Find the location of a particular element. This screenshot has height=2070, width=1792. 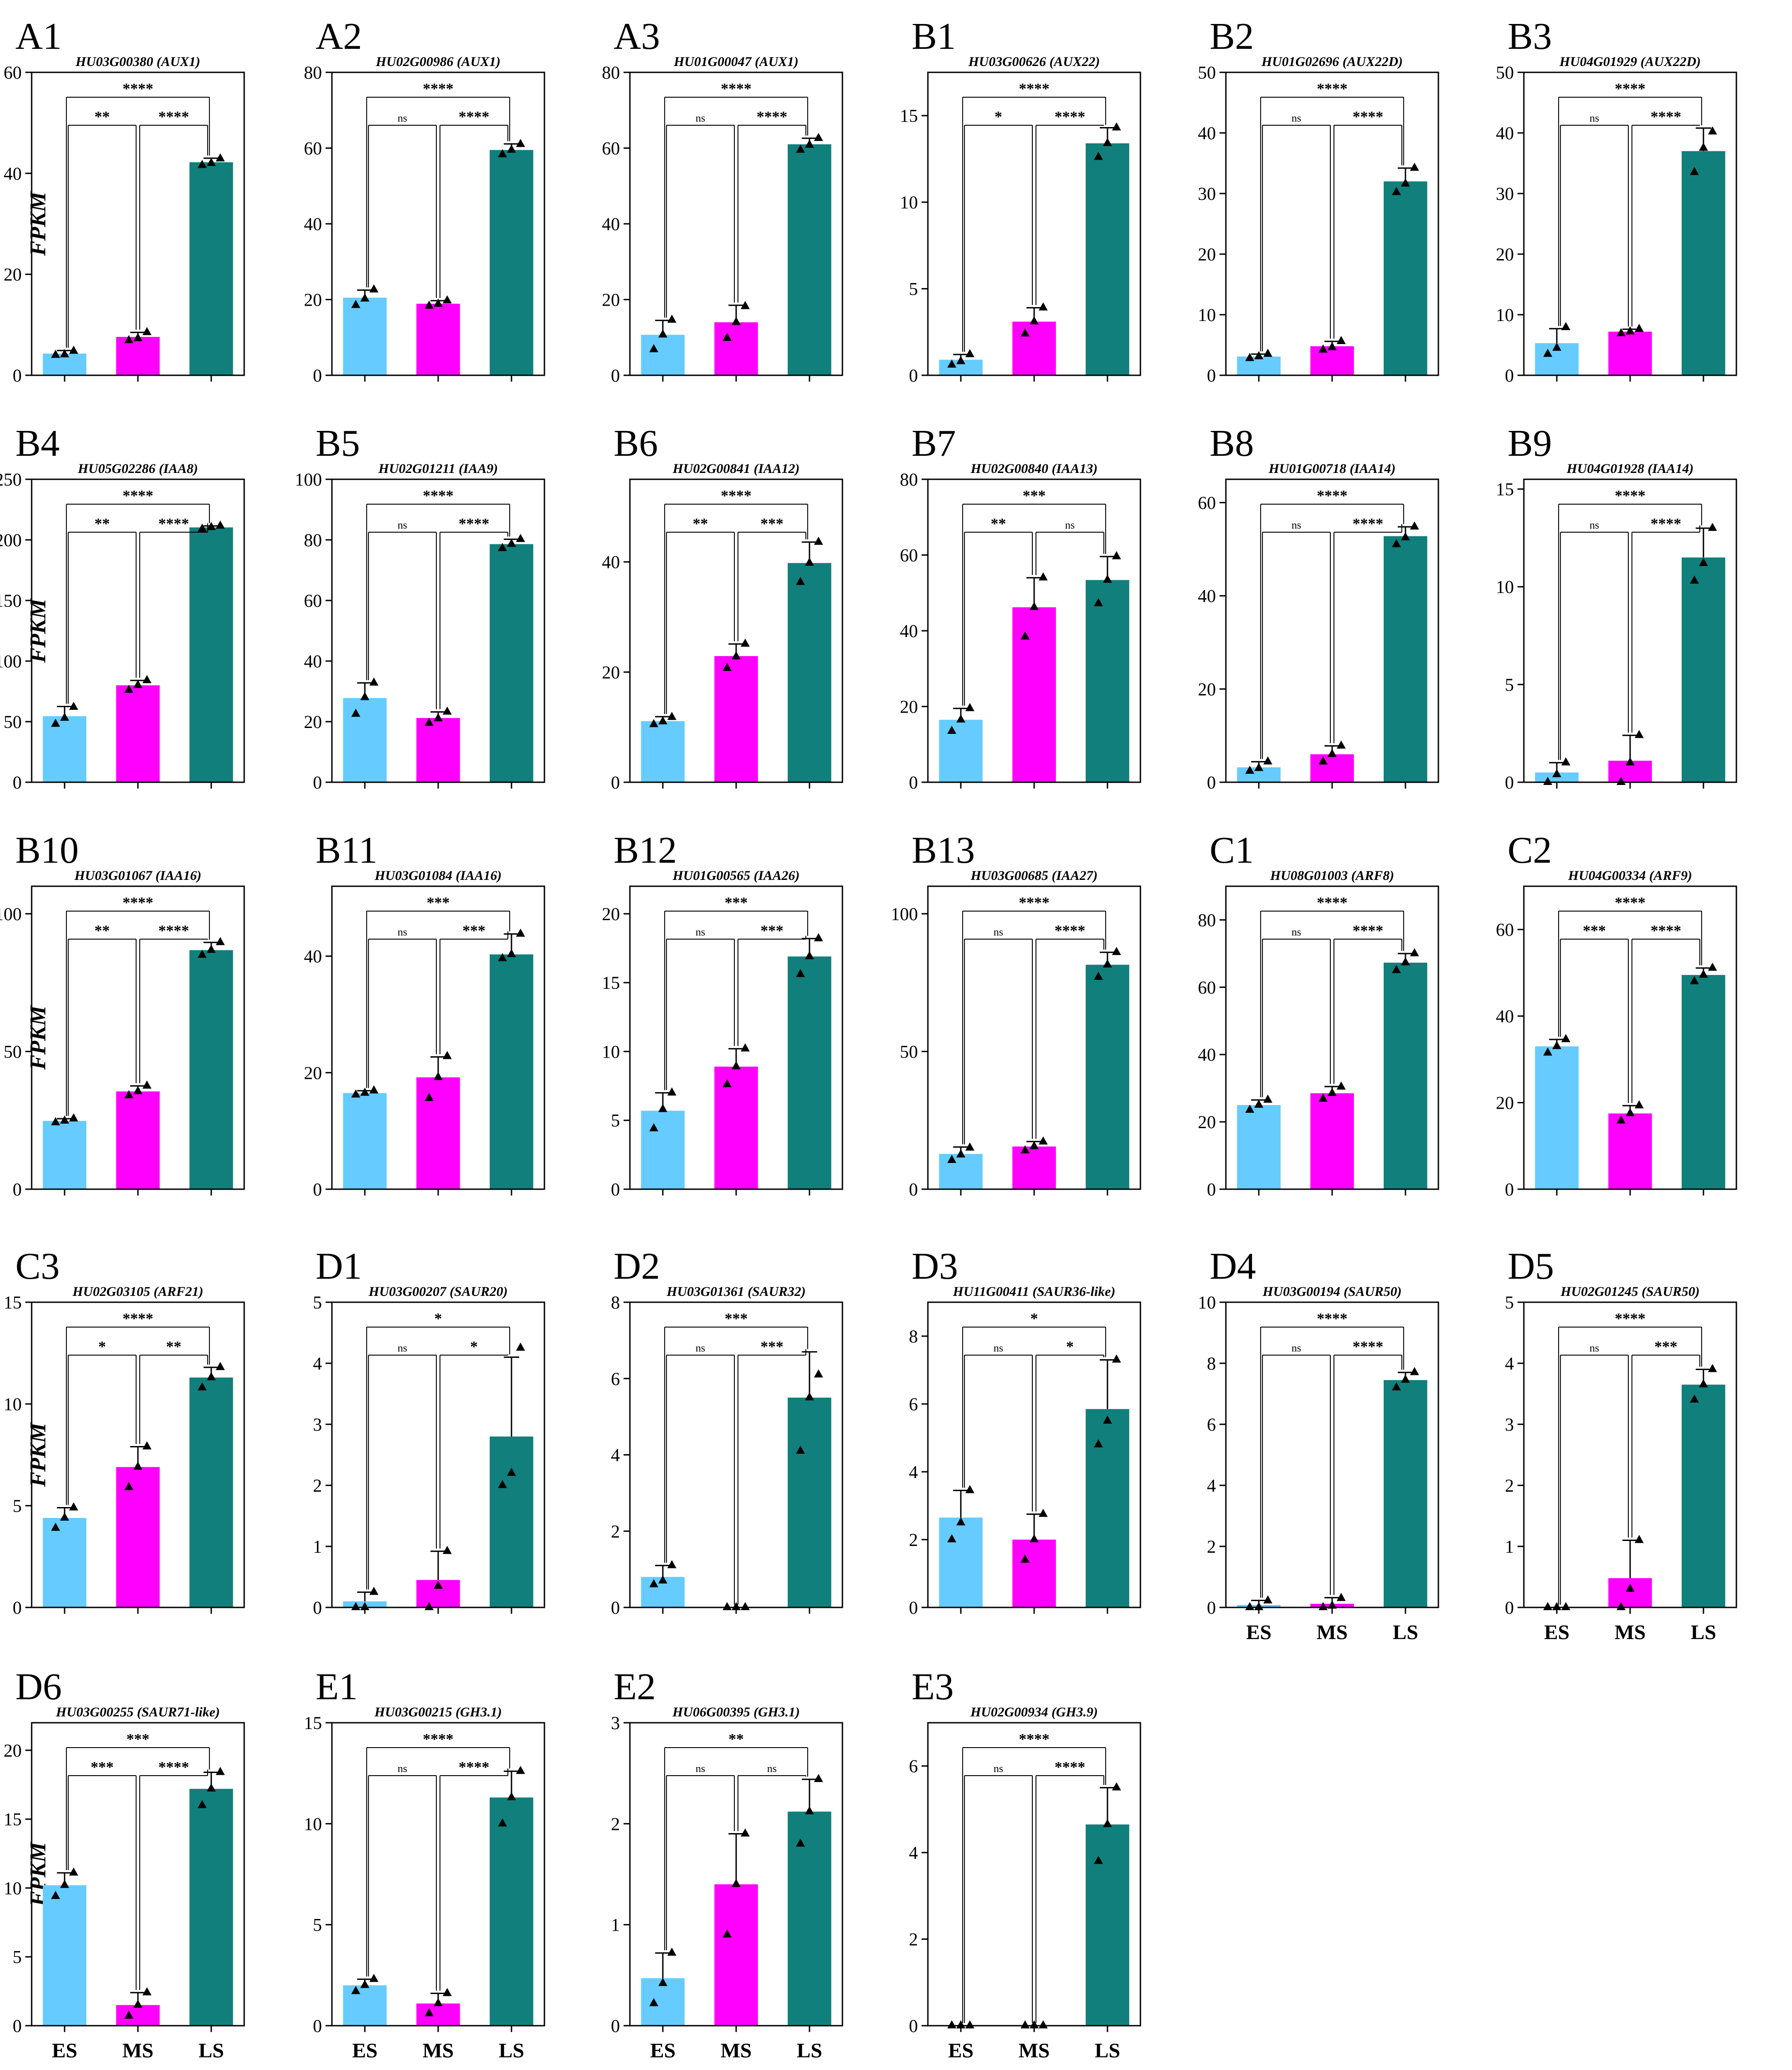

y-tick-label: 20 is located at coordinates (1505, 1103).